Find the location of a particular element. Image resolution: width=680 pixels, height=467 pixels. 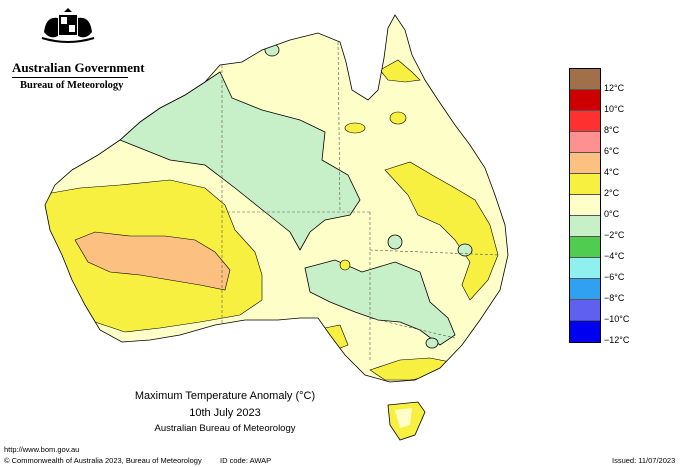

legend-label: −12°C is located at coordinates (617, 340).